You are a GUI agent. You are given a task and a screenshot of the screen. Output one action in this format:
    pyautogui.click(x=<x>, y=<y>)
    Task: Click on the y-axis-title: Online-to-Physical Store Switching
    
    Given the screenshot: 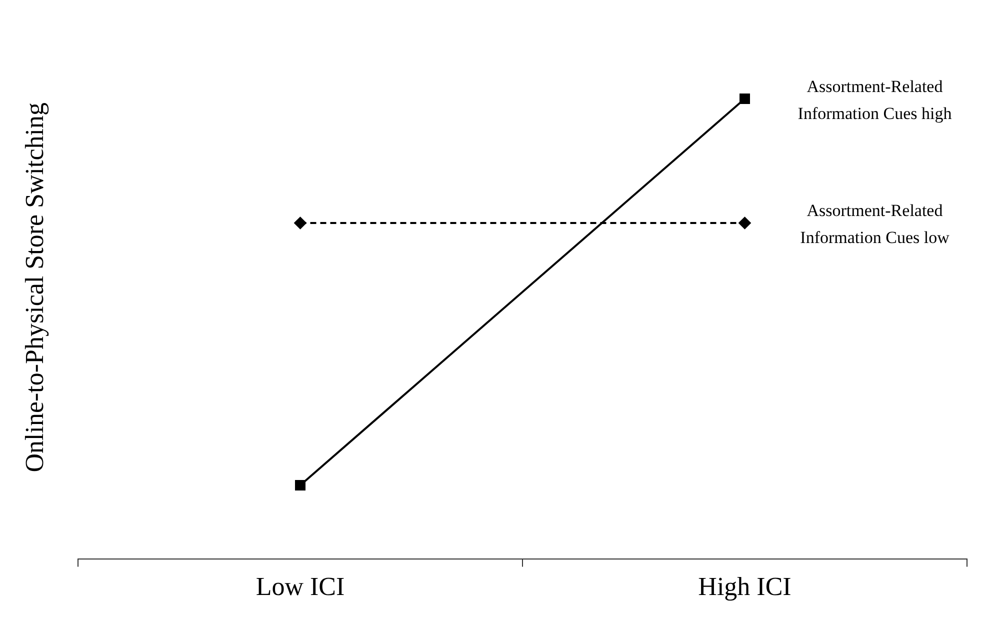 What is the action you would take?
    pyautogui.click(x=34, y=287)
    